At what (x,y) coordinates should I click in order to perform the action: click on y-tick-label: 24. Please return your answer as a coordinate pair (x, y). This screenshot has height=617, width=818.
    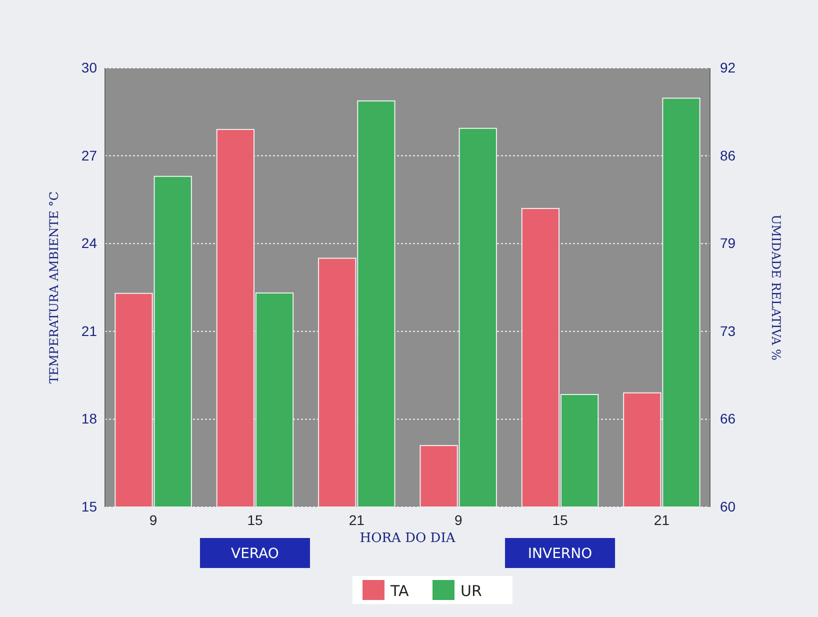
    Looking at the image, I should click on (89, 243).